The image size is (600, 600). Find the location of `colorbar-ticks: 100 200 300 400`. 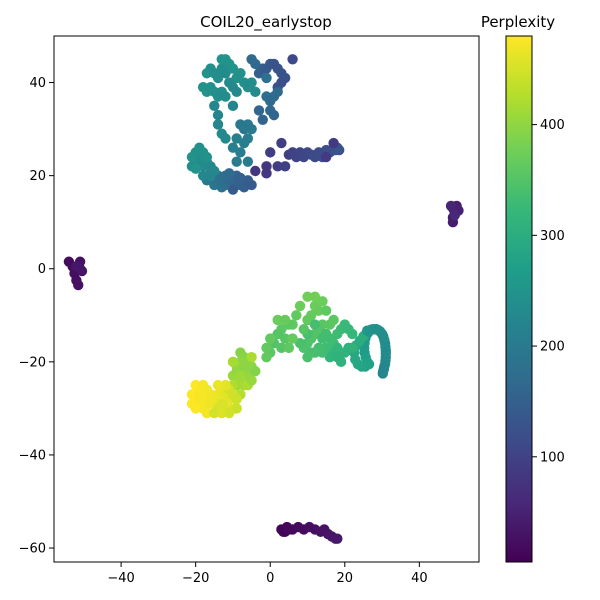

colorbar-ticks: 100 200 300 400 is located at coordinates (548, 291).